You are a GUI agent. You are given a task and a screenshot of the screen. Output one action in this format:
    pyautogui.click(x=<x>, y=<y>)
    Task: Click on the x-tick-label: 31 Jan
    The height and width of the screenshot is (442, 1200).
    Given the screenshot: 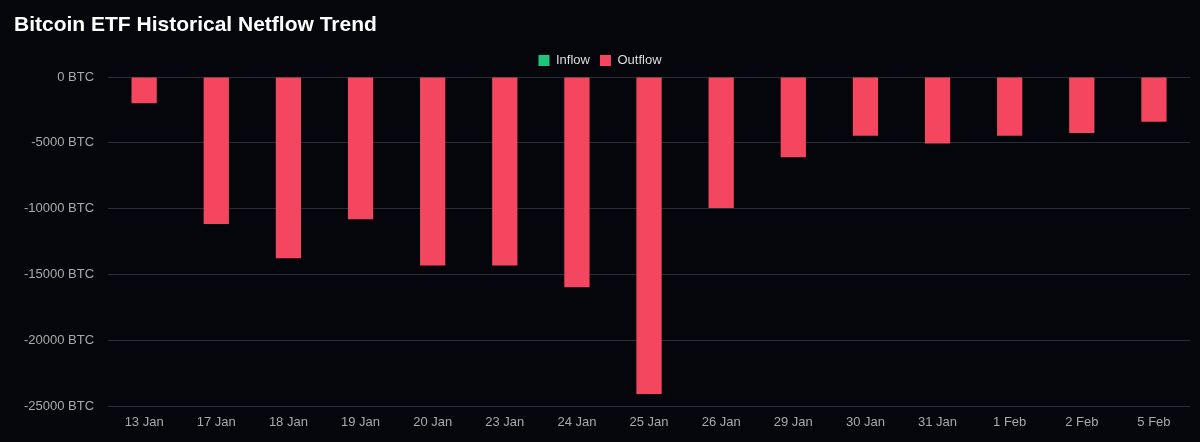 What is the action you would take?
    pyautogui.click(x=938, y=421)
    